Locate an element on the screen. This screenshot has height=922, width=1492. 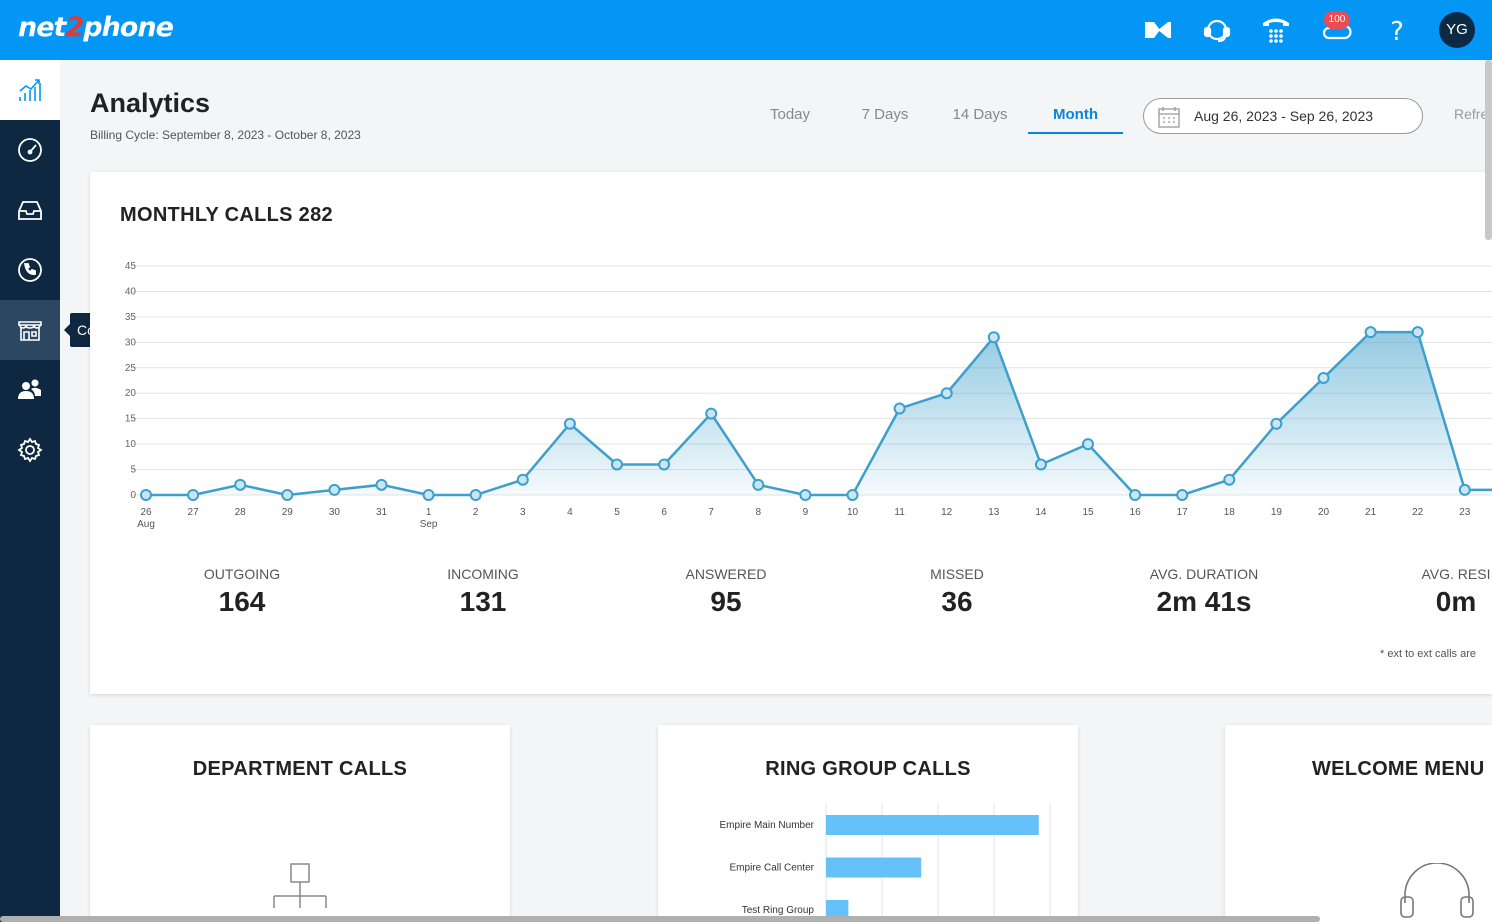
x-tick-label: 13 is located at coordinates (994, 512).